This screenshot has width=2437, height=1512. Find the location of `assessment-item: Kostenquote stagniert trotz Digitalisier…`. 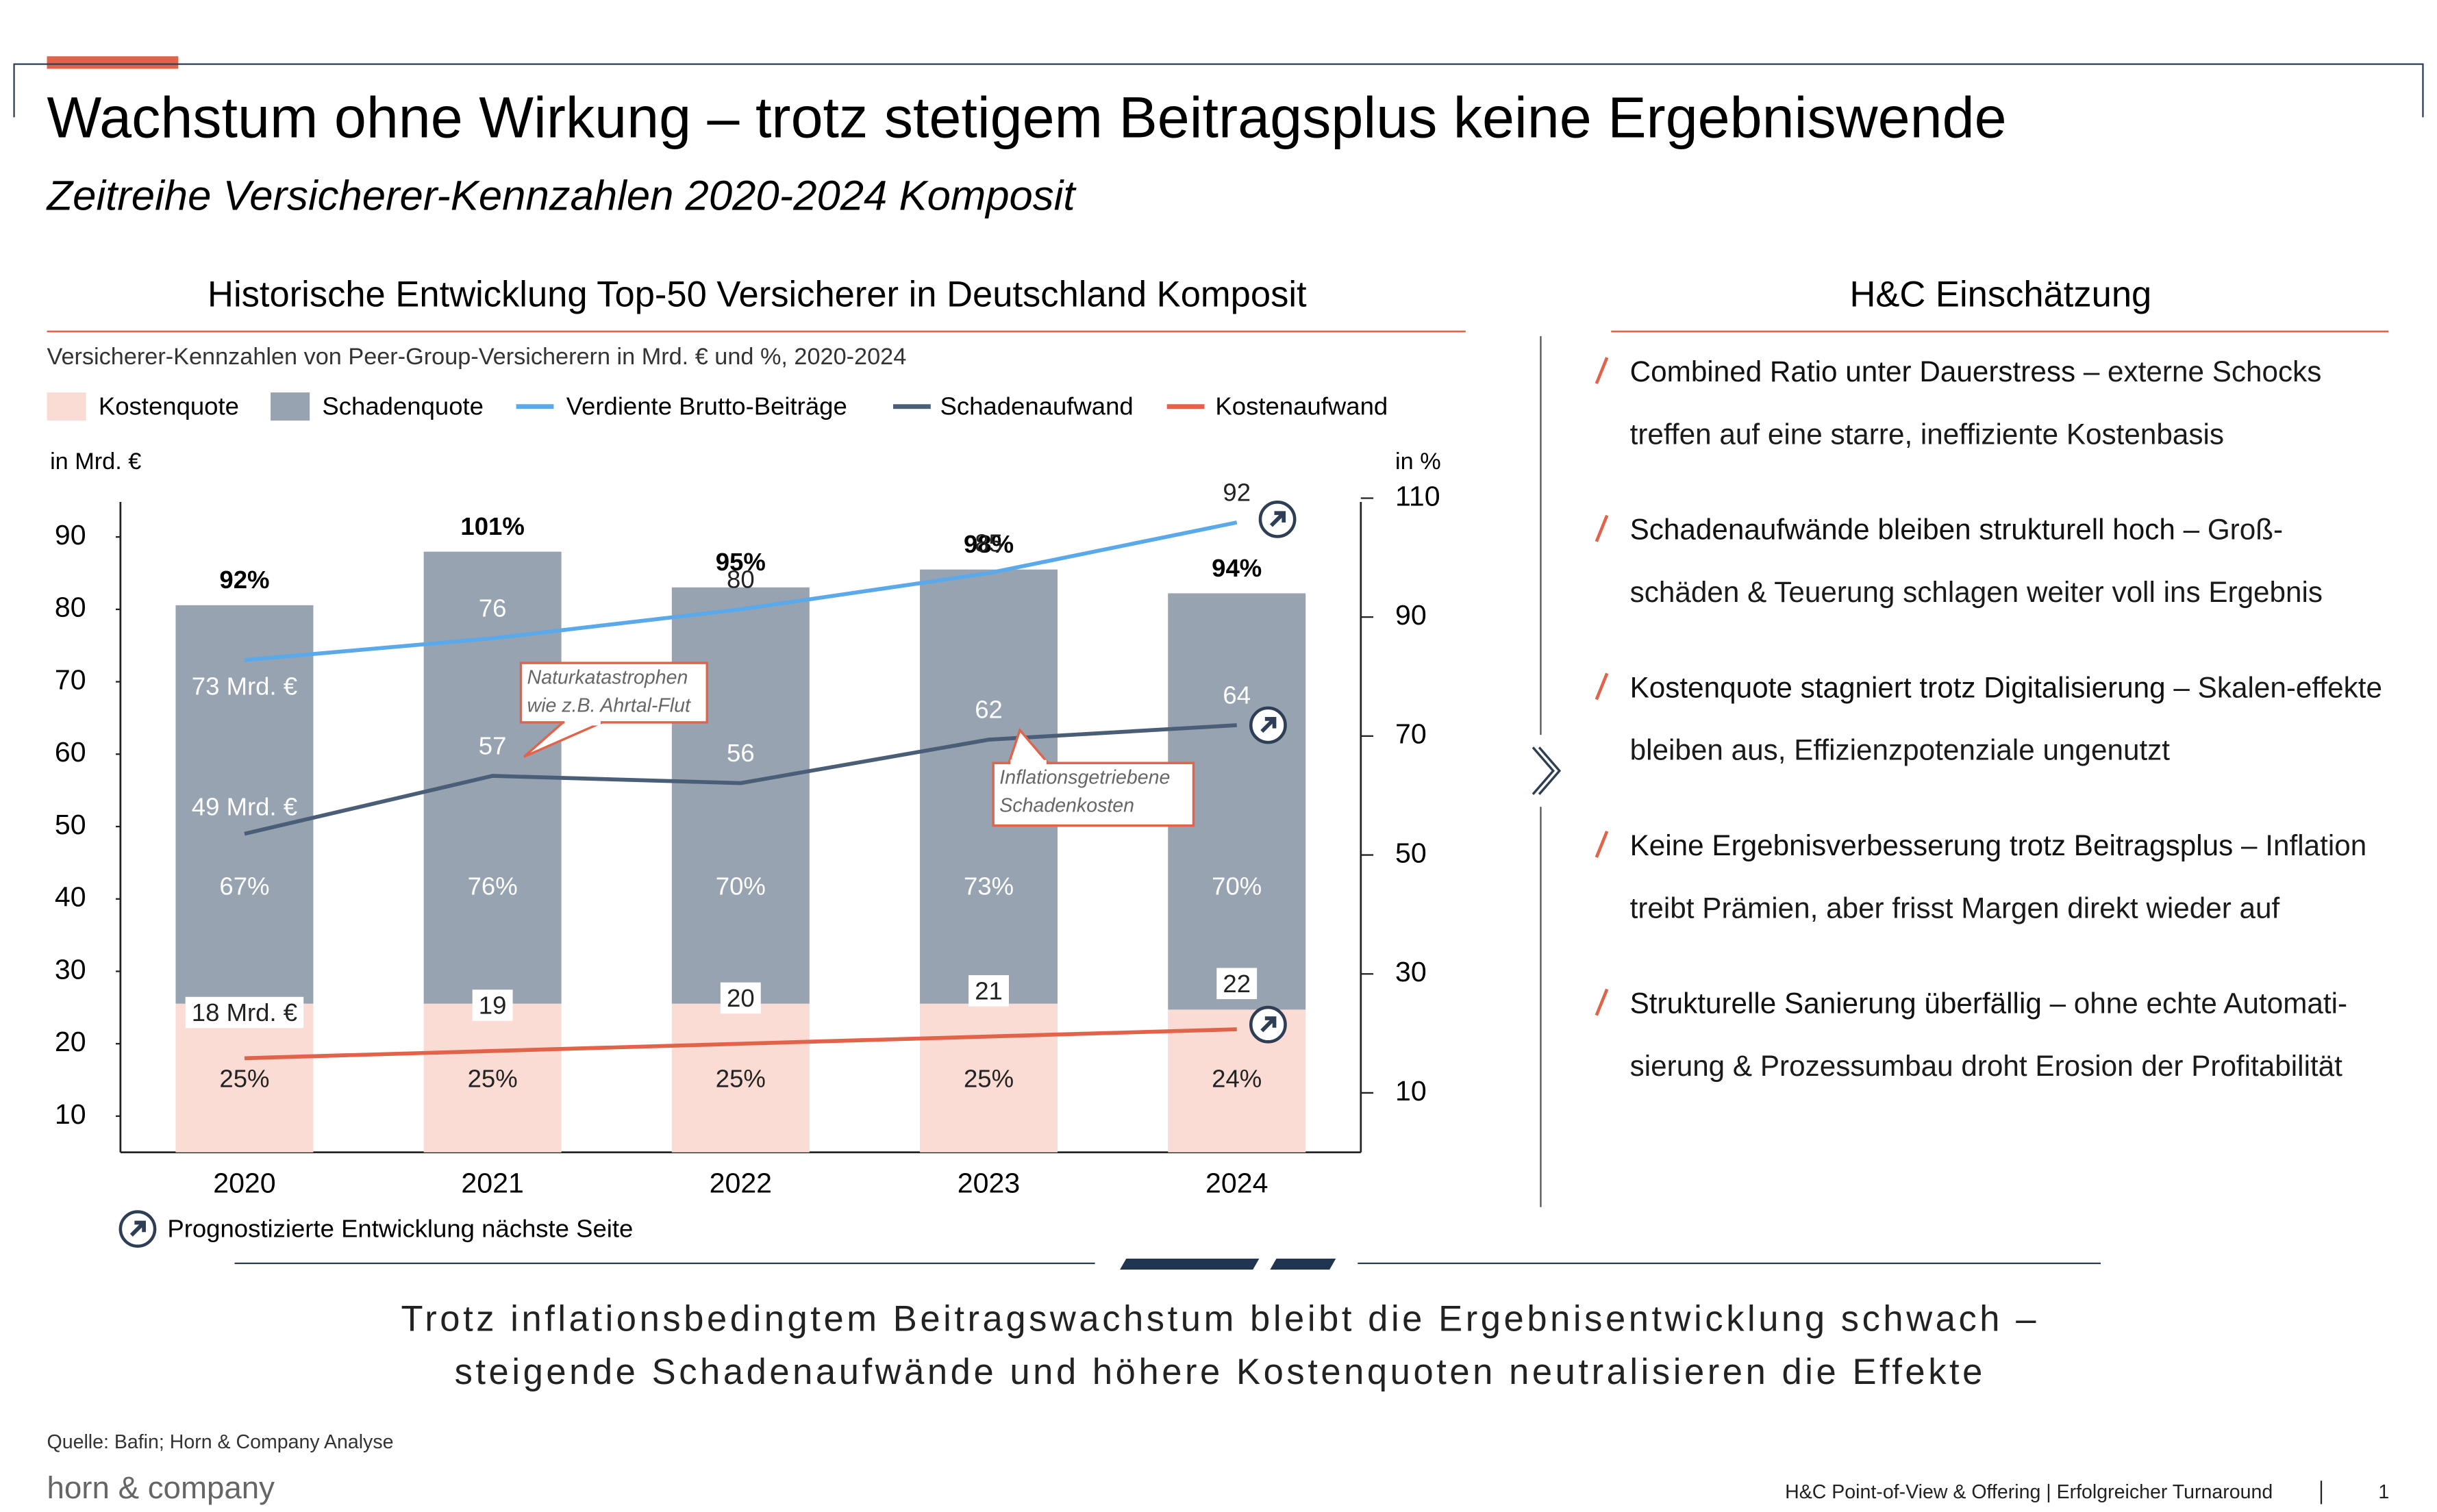

assessment-item: Kostenquote stagniert trotz Digitalisier… is located at coordinates (1992, 719).